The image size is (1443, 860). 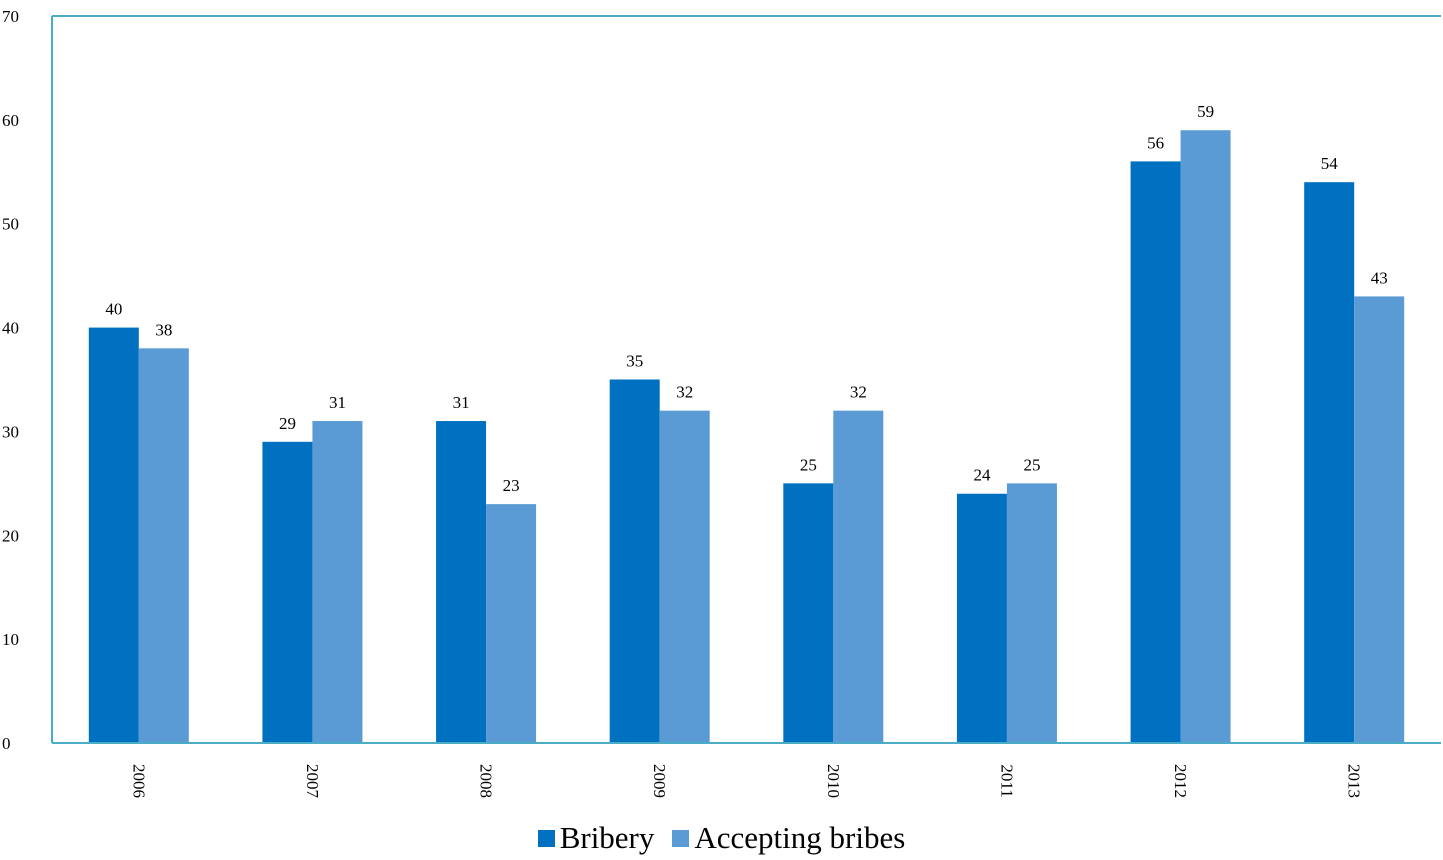 What do you see at coordinates (1180, 781) in the screenshot?
I see `x-tick-label: 2012` at bounding box center [1180, 781].